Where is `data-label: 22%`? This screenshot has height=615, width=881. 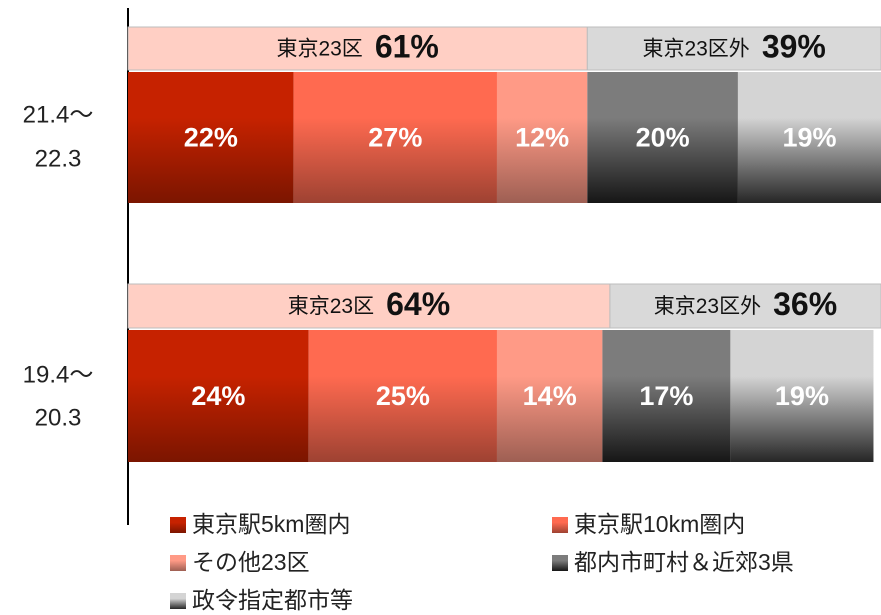 data-label: 22% is located at coordinates (211, 138).